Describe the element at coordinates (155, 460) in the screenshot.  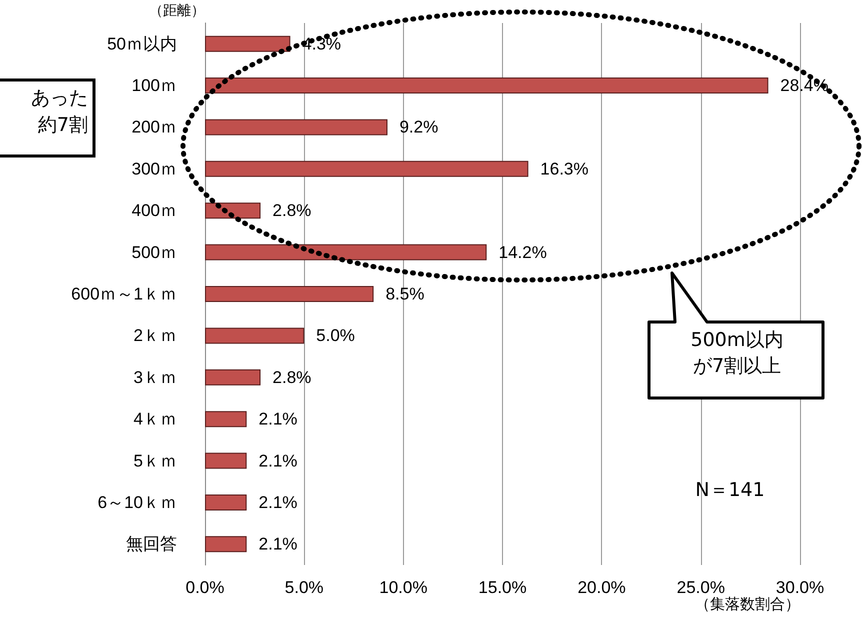
I see `y-tick-label: 5ｋｍ` at that location.